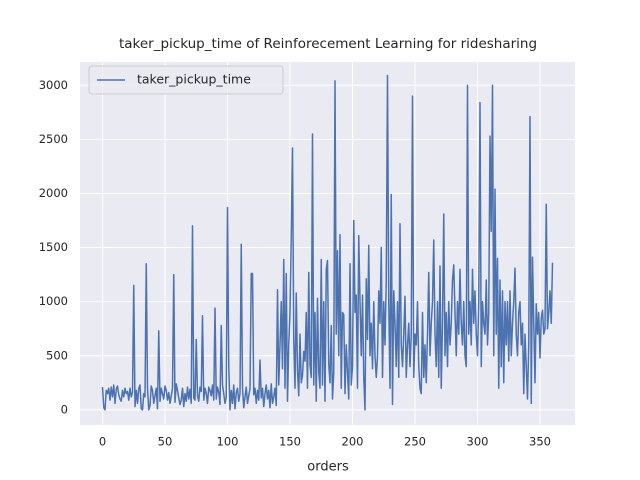 The width and height of the screenshot is (640, 480). Describe the element at coordinates (57, 355) in the screenshot. I see `y-tick-label: 500` at that location.